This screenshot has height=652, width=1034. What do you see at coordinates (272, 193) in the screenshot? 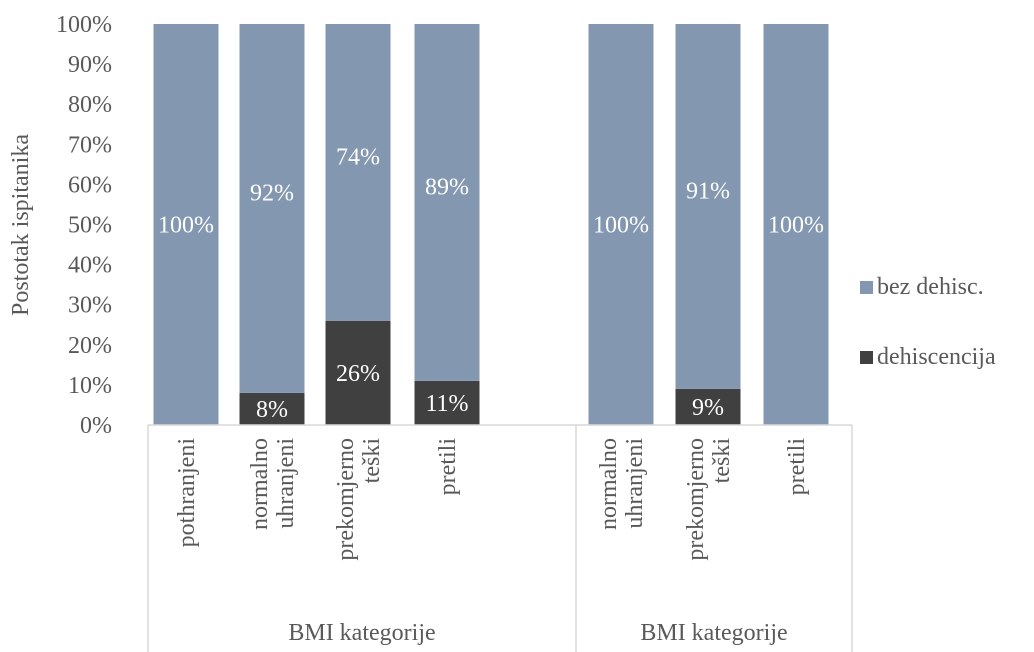
I see `data-label: 92%` at bounding box center [272, 193].